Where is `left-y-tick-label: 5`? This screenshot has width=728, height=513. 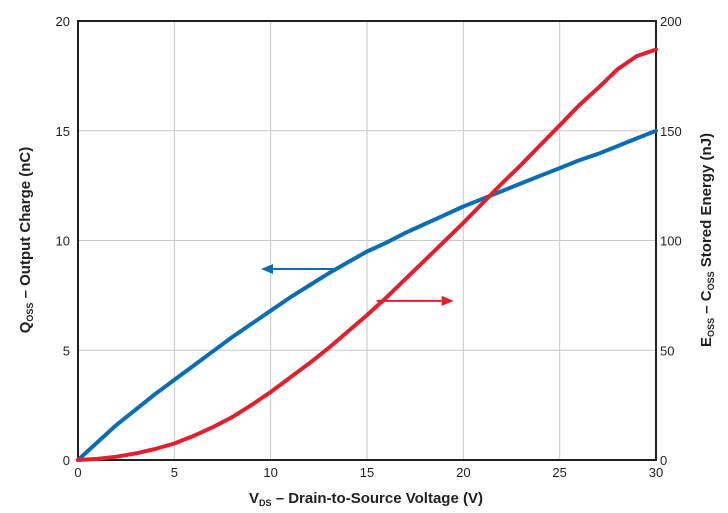
left-y-tick-label: 5 is located at coordinates (66, 350).